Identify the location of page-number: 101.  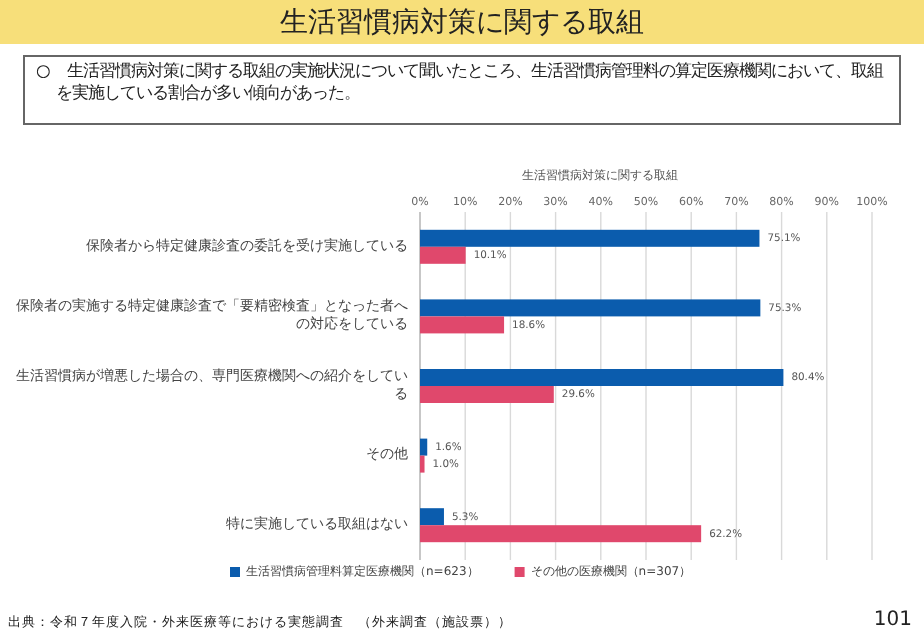
(892, 620).